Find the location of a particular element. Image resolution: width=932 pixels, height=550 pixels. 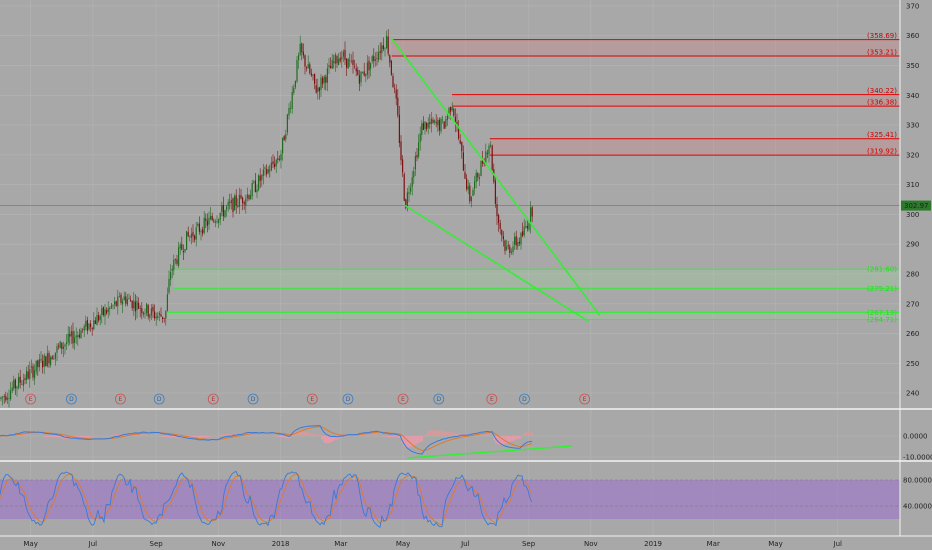

price-tick-label: 290 is located at coordinates (912, 245).